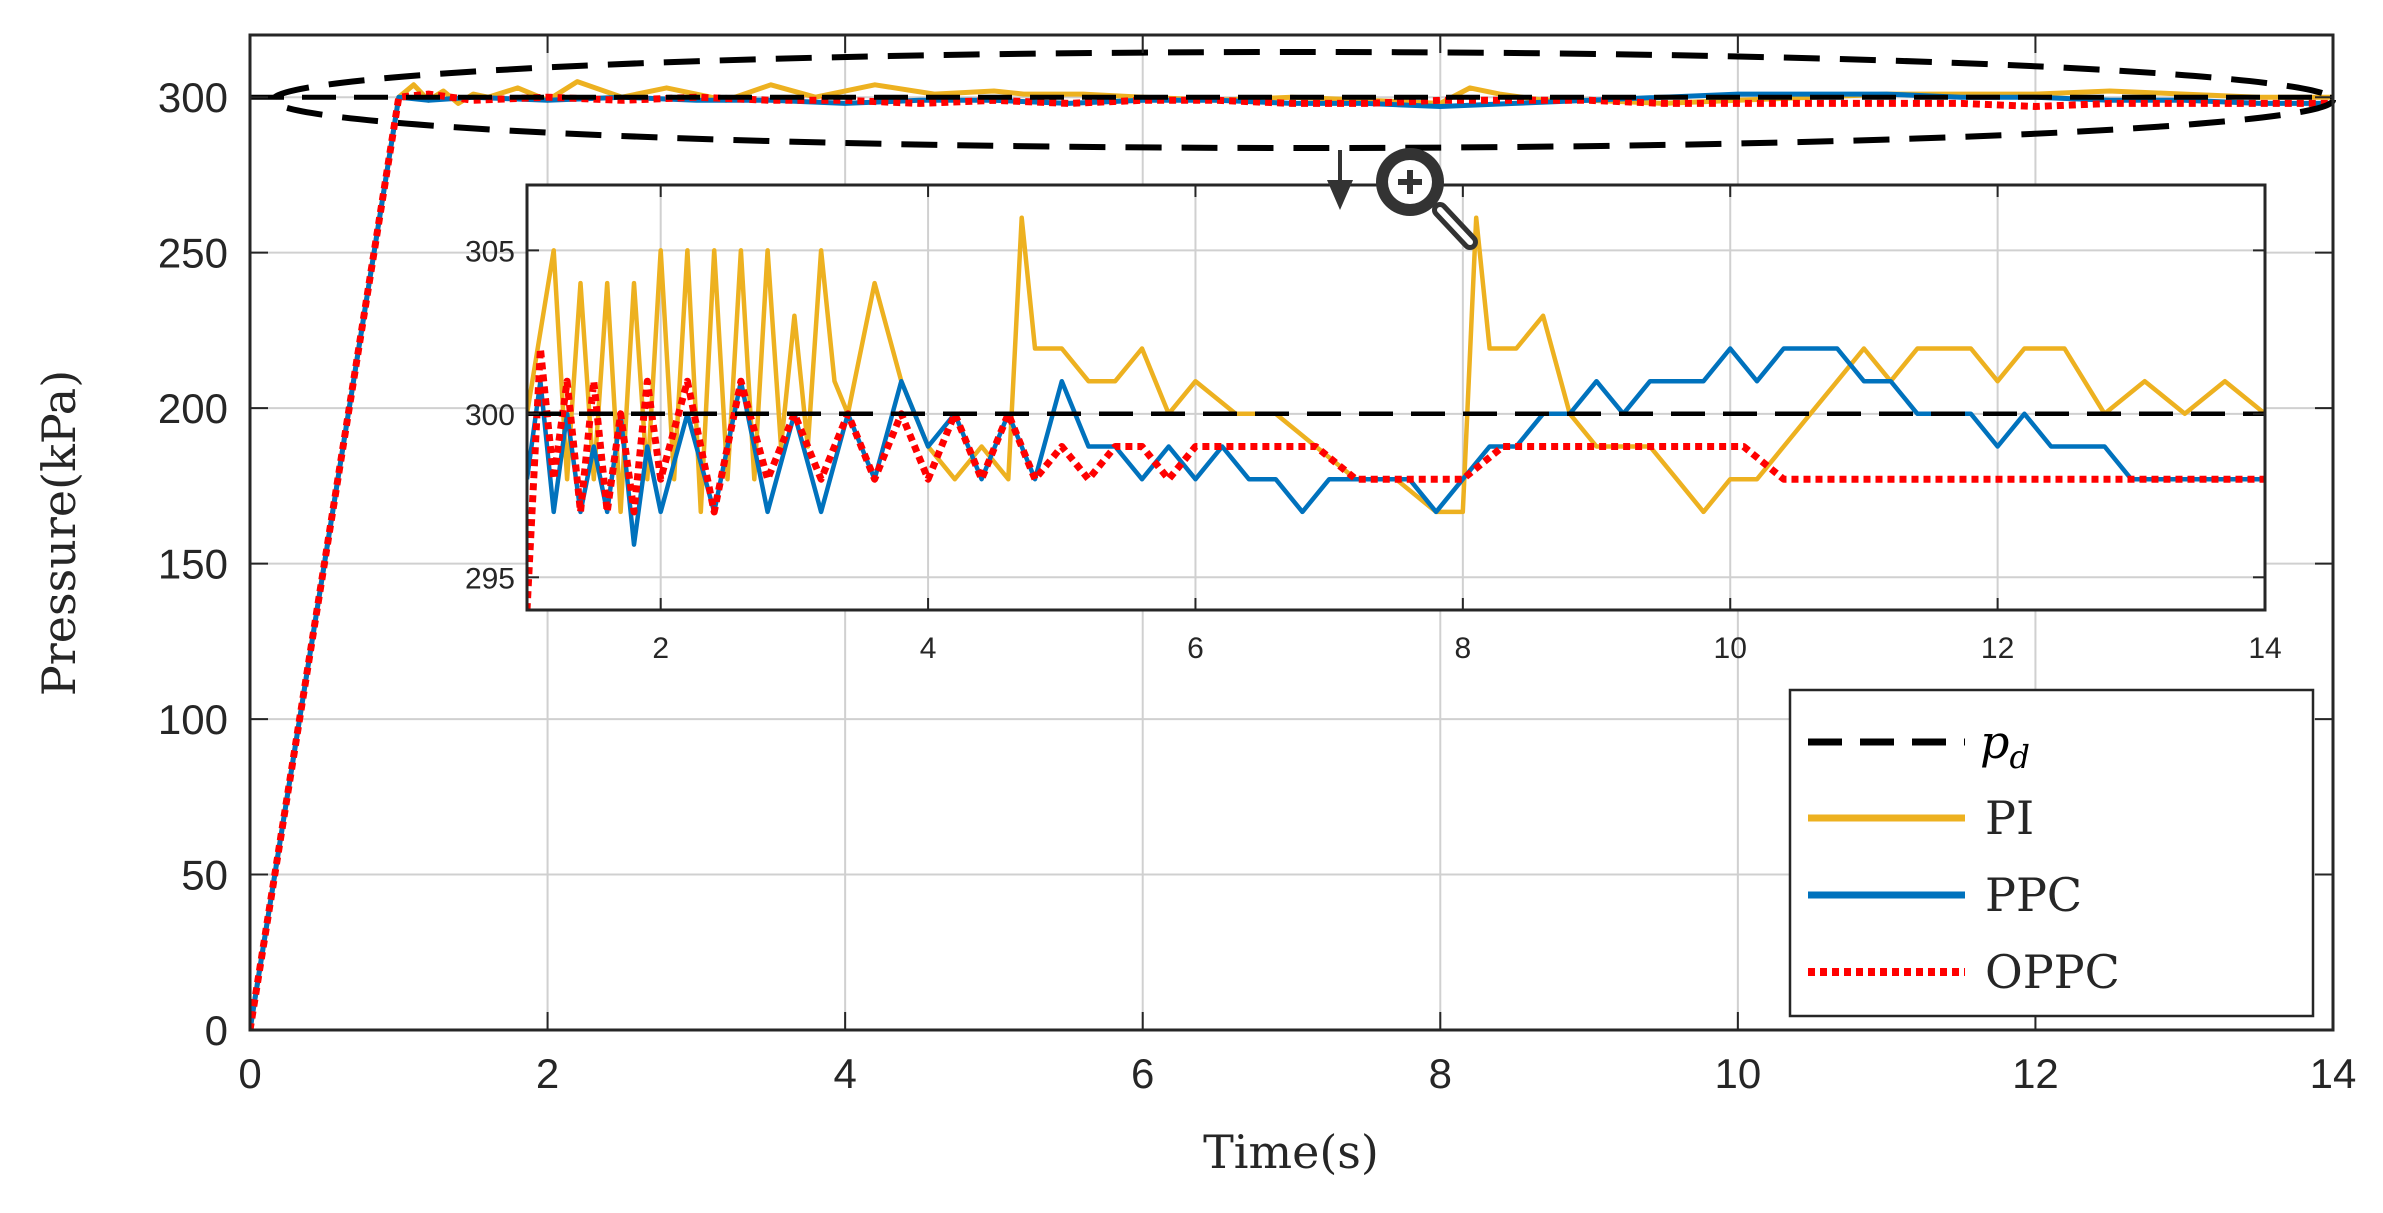  What do you see at coordinates (1142, 1073) in the screenshot?
I see `main-x-tick-label: 6` at bounding box center [1142, 1073].